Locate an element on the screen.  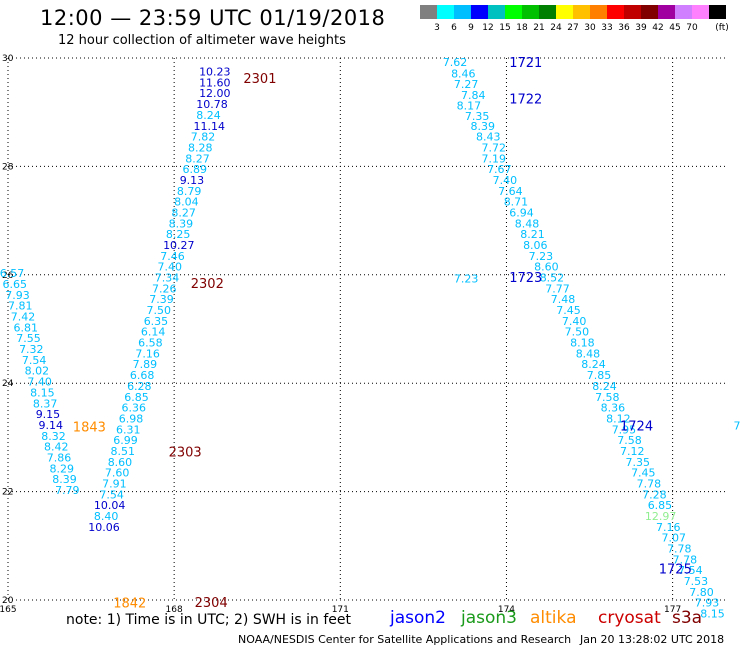
swh-value: 7.27 is located at coordinates (466, 84).